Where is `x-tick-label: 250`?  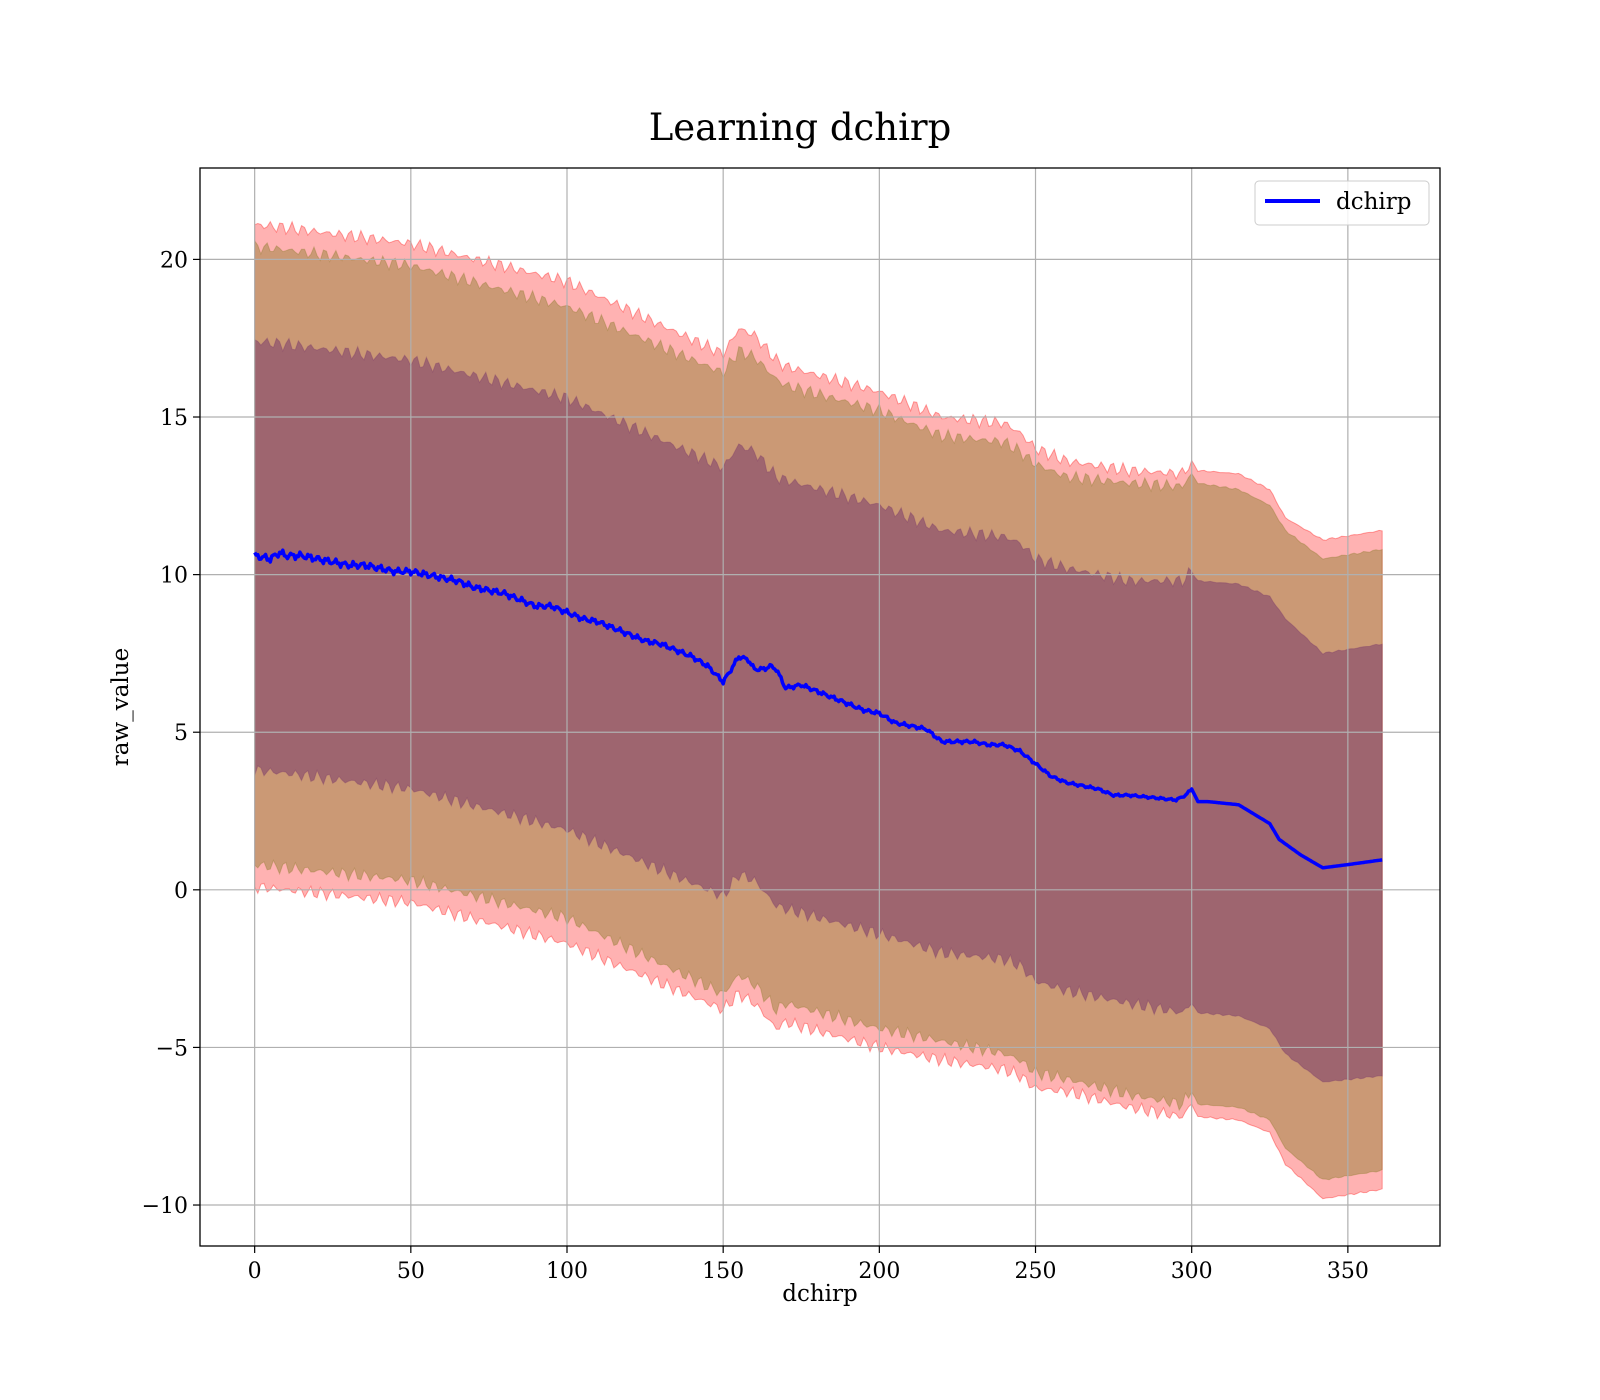 x-tick-label: 250 is located at coordinates (1036, 1271).